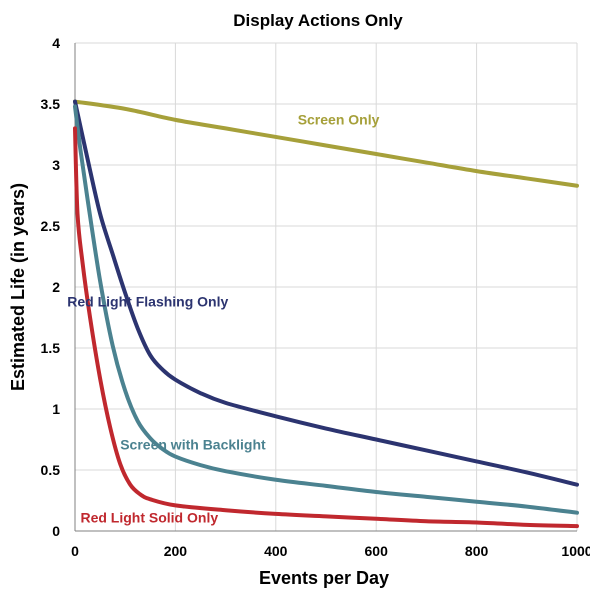 This screenshot has width=590, height=598. Describe the element at coordinates (147, 302) in the screenshot. I see `series-label-red-light-flashing-only: Red Light Flashing Only` at that location.